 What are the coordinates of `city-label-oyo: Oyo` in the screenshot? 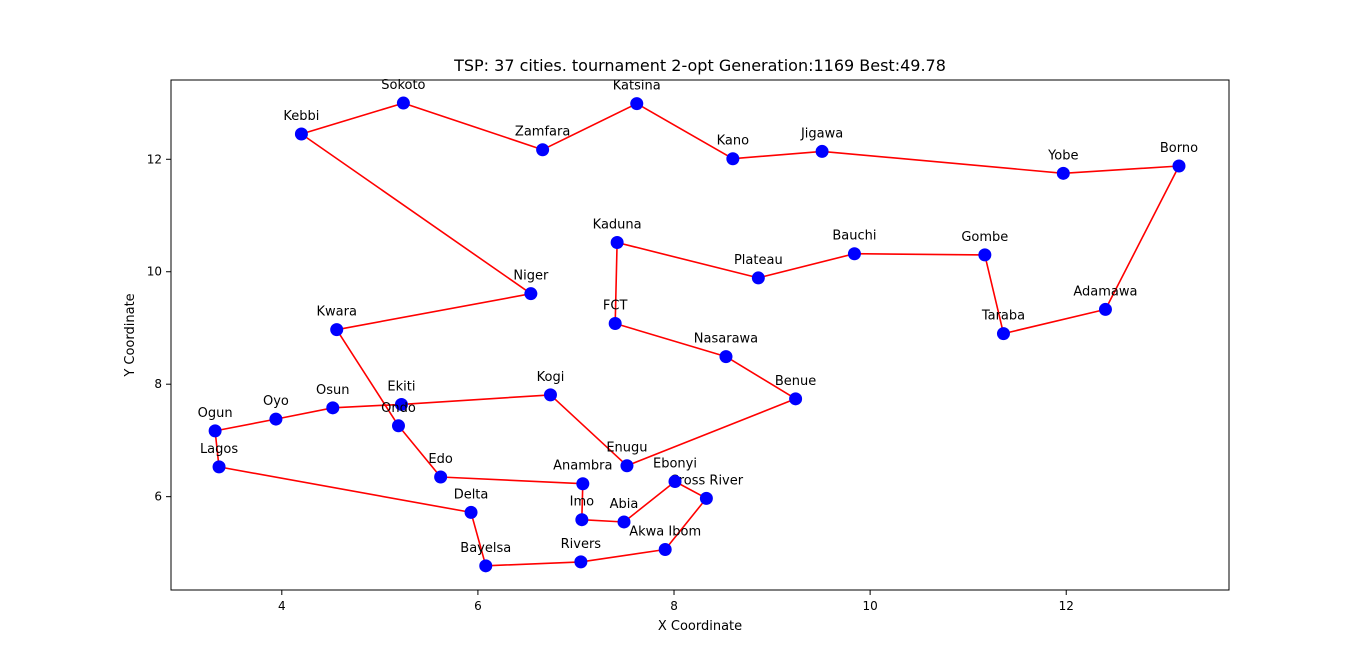 It's located at (276, 401).